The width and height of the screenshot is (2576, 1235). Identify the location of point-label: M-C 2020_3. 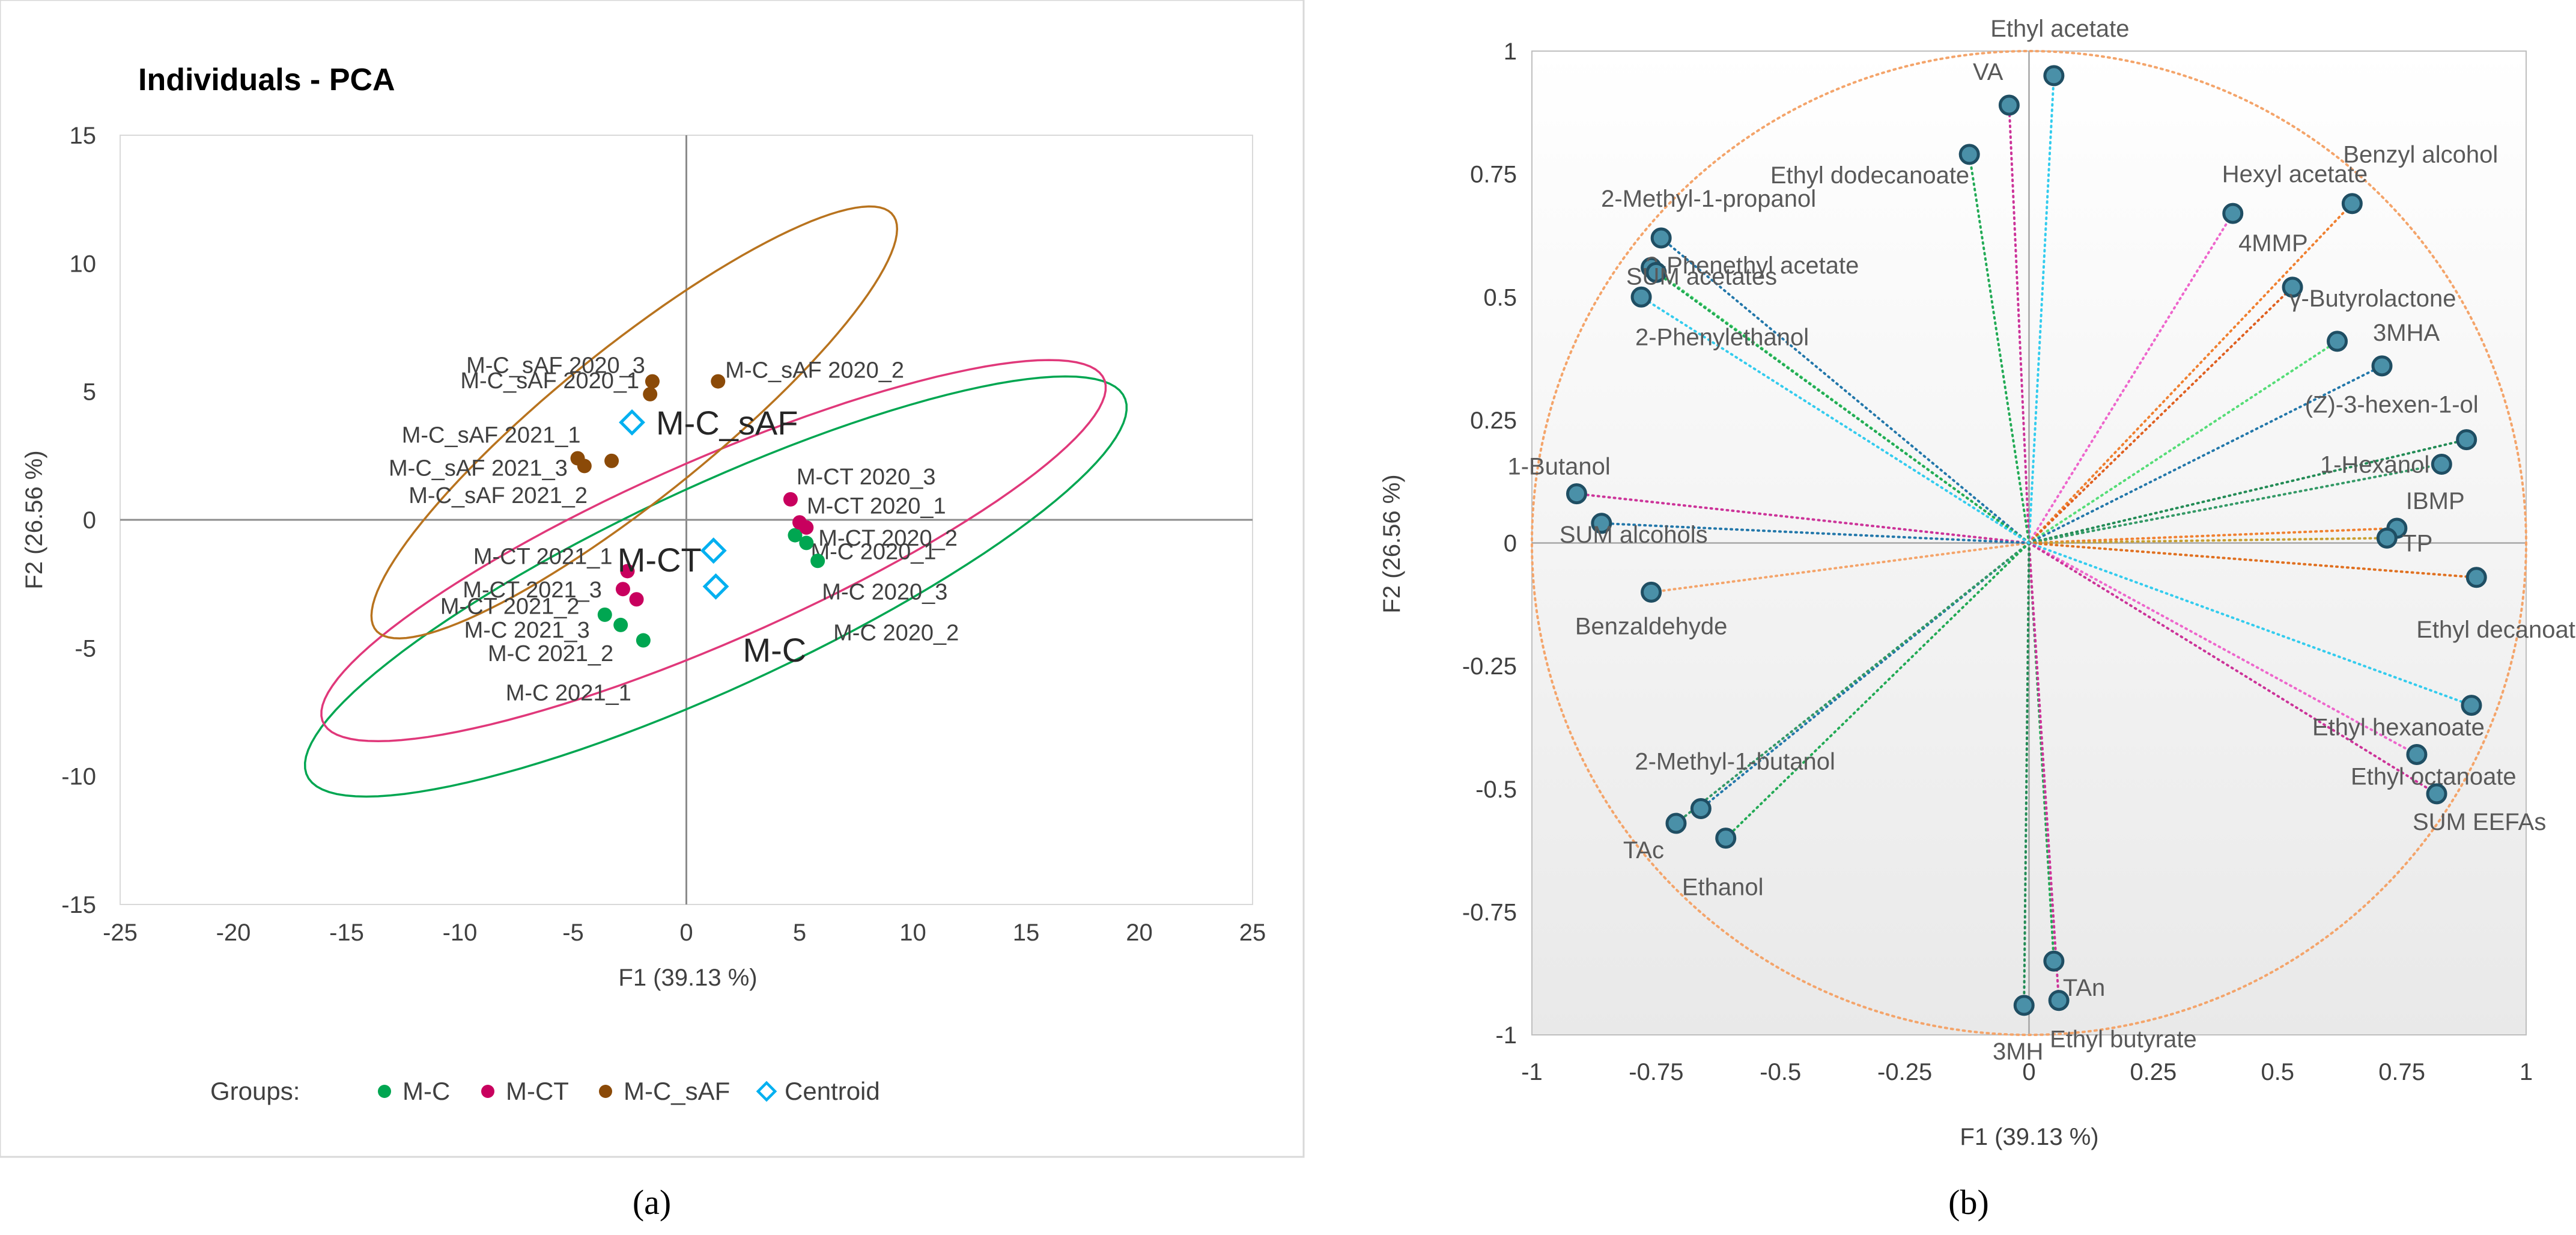
(885, 592).